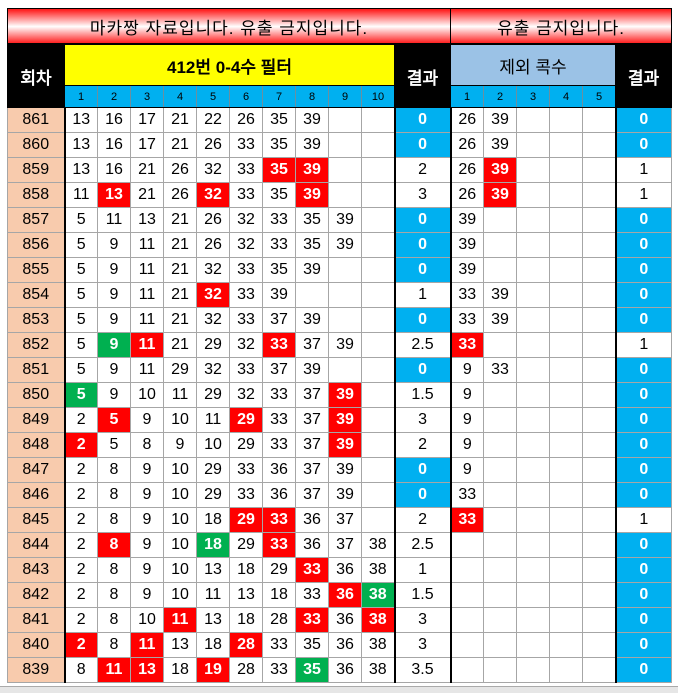  What do you see at coordinates (312, 245) in the screenshot?
I see `number-cell: 35` at bounding box center [312, 245].